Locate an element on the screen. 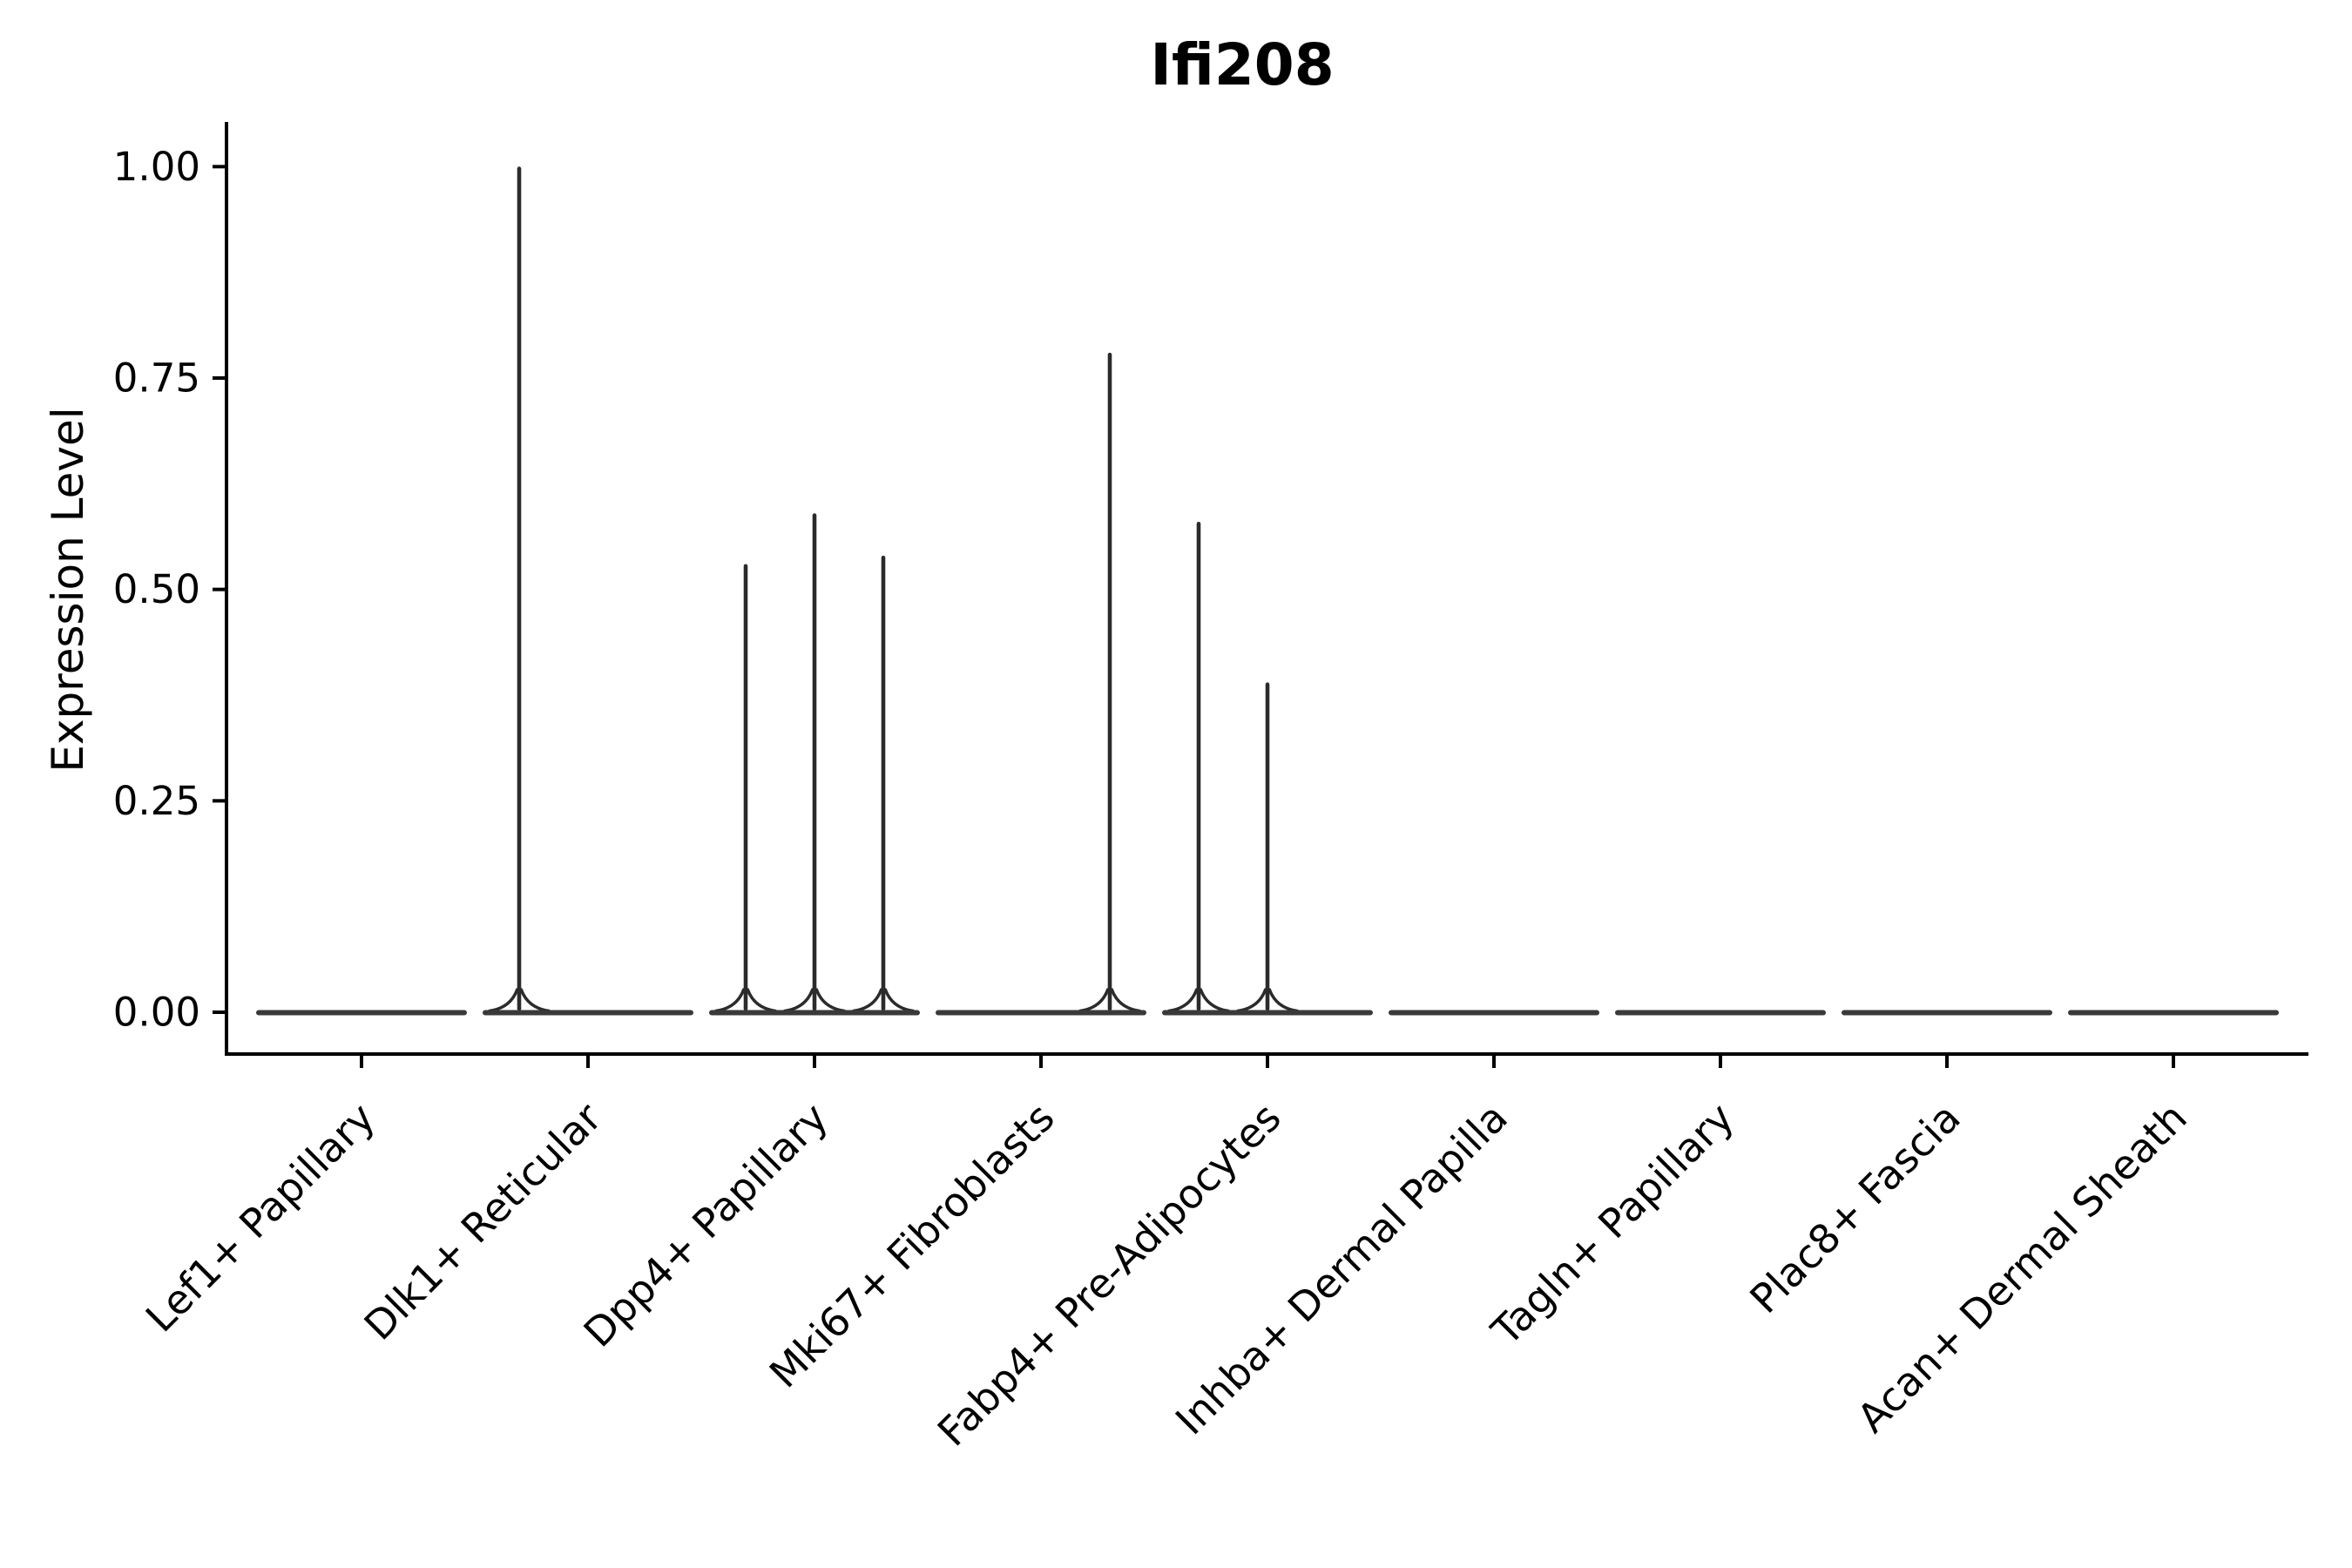 Image resolution: width=2352 pixels, height=1568 pixels. y-tick-label: 0.00 is located at coordinates (156, 1013).